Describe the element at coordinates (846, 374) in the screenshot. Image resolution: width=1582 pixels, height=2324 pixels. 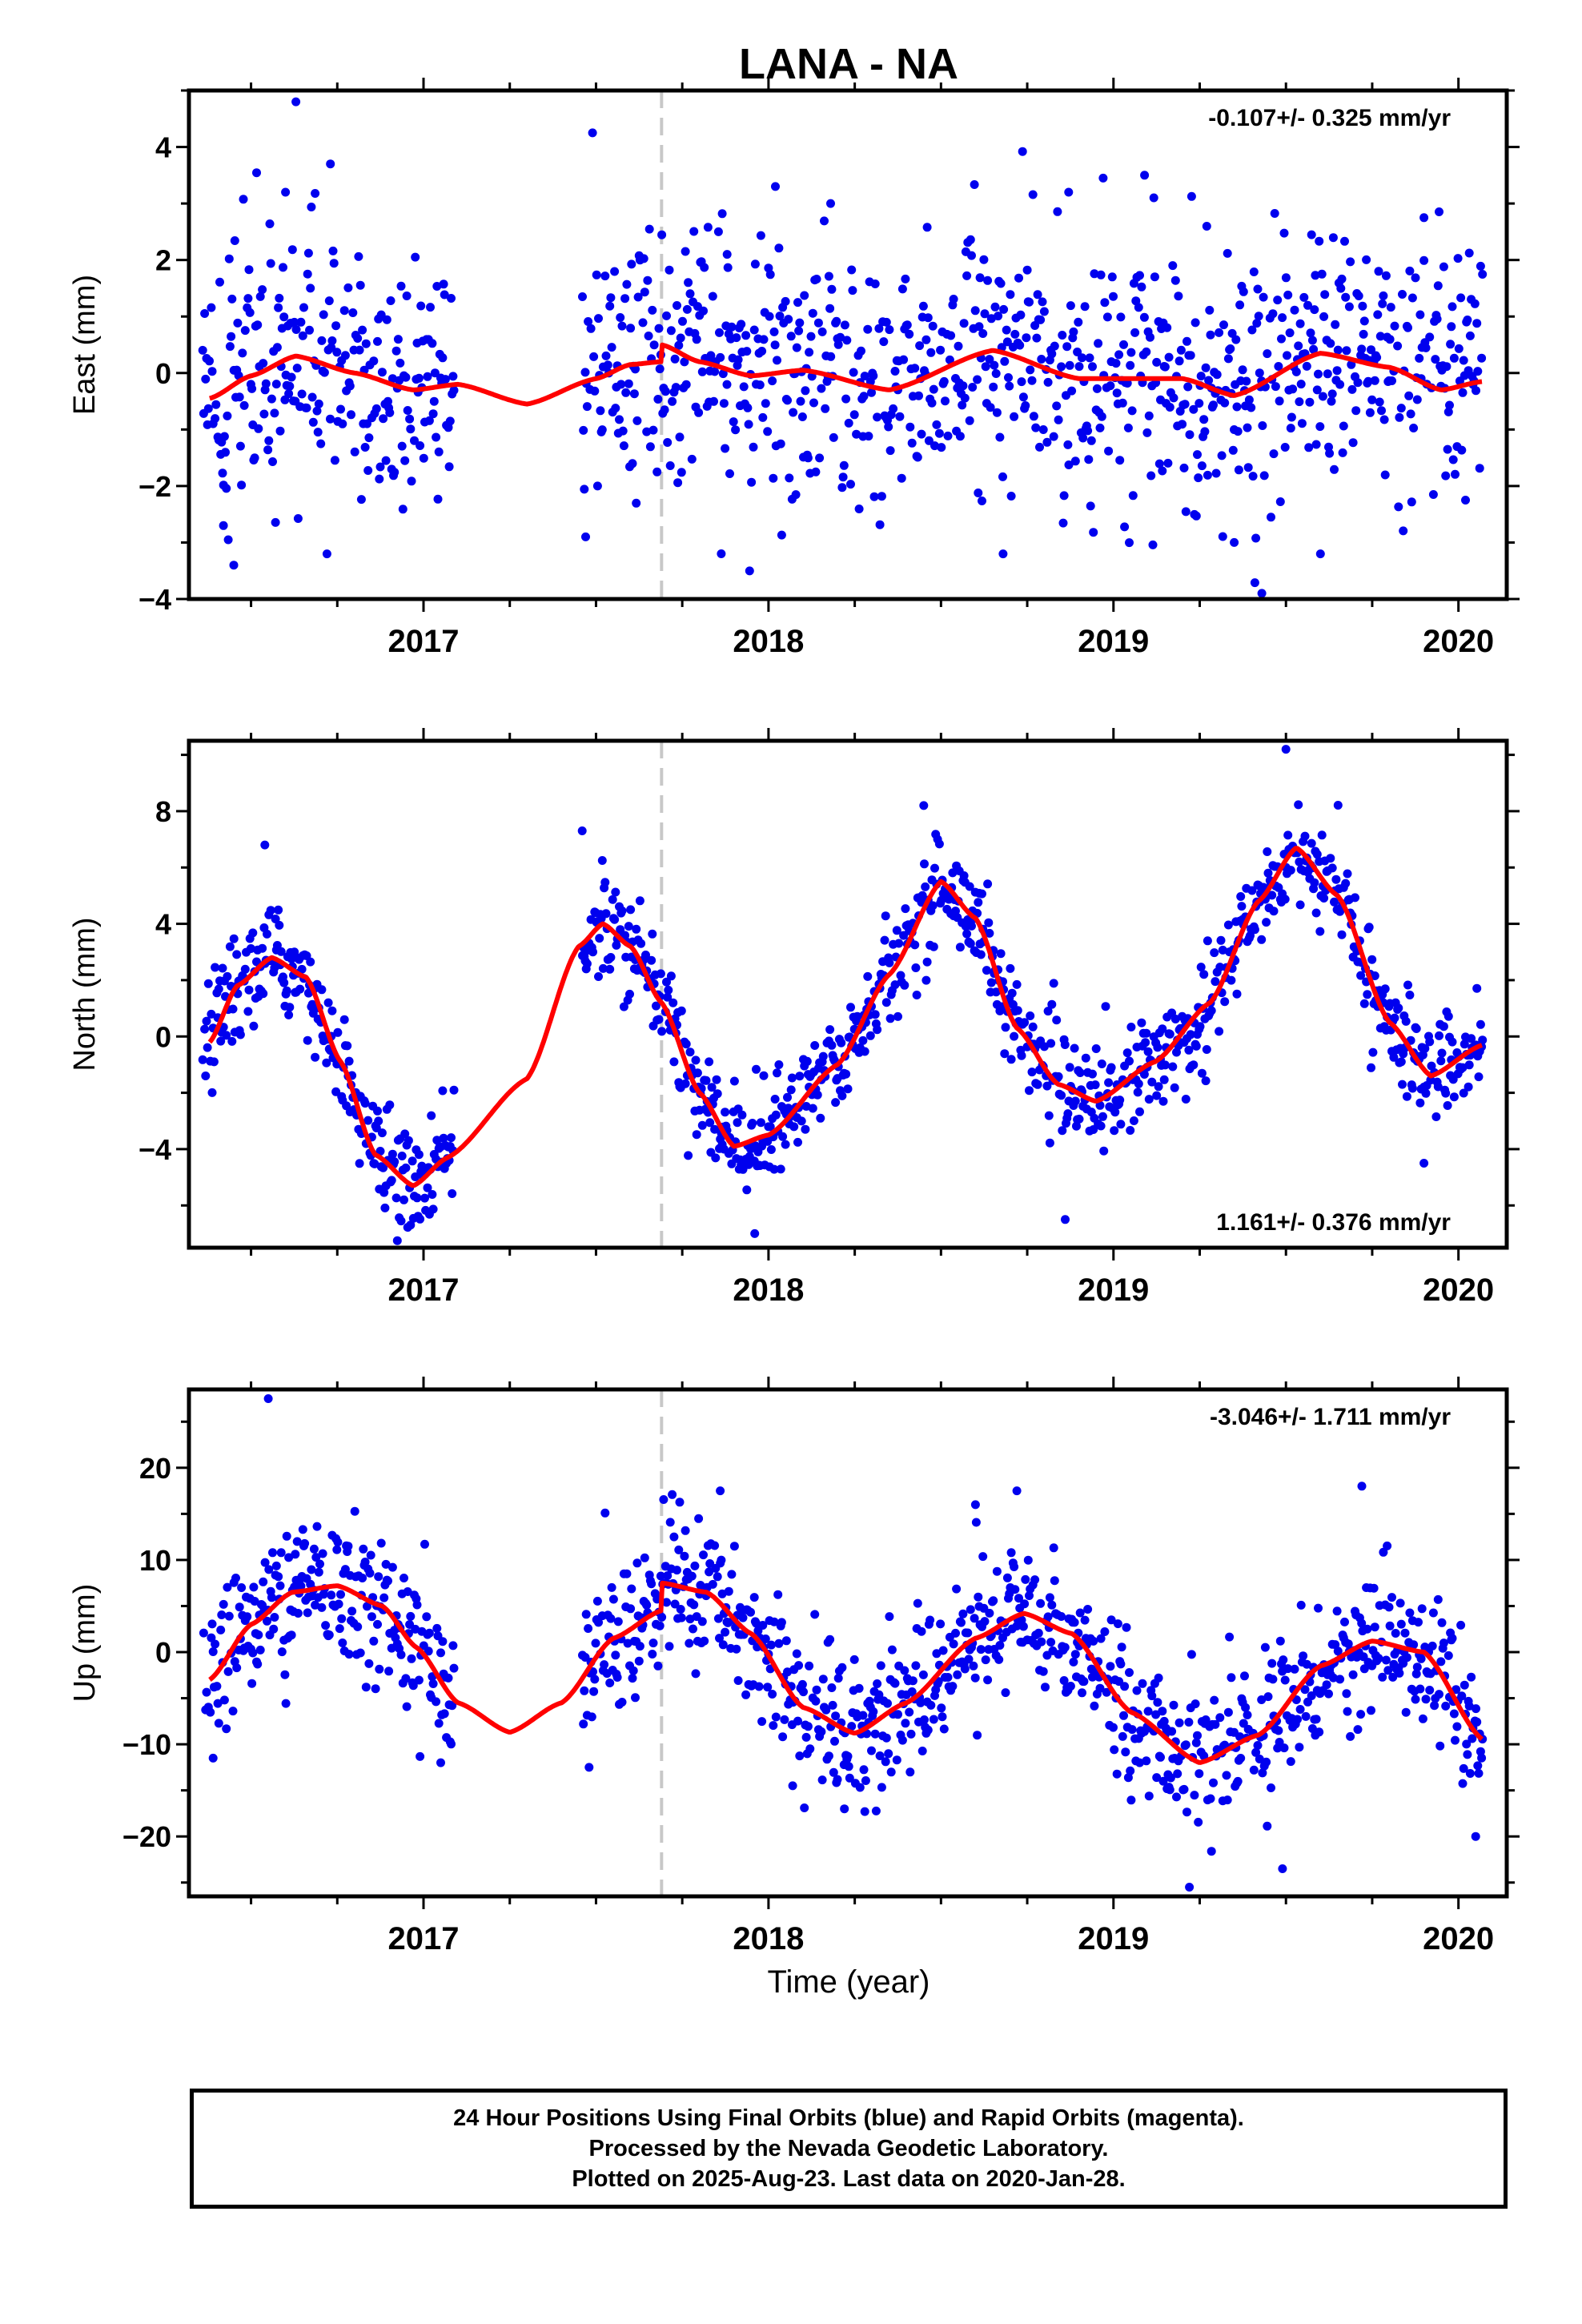
I see `model-curve` at that location.